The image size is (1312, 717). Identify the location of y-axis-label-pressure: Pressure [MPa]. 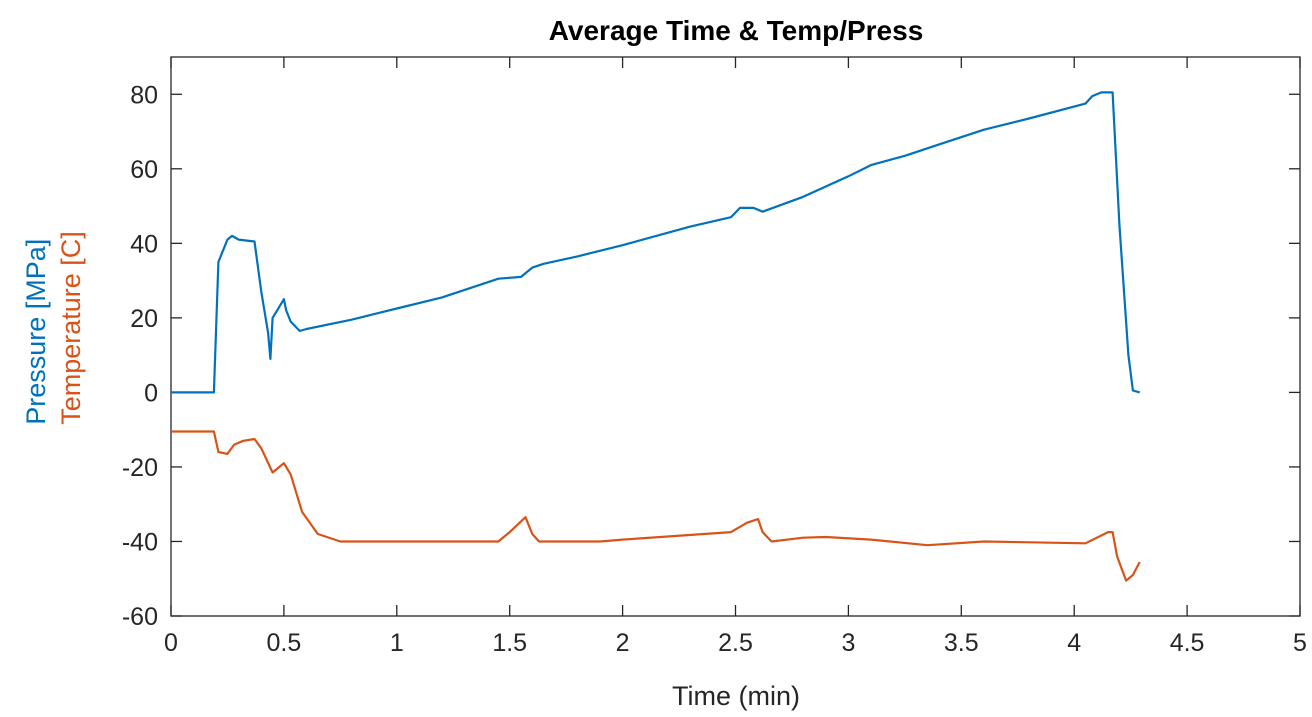
(36, 332).